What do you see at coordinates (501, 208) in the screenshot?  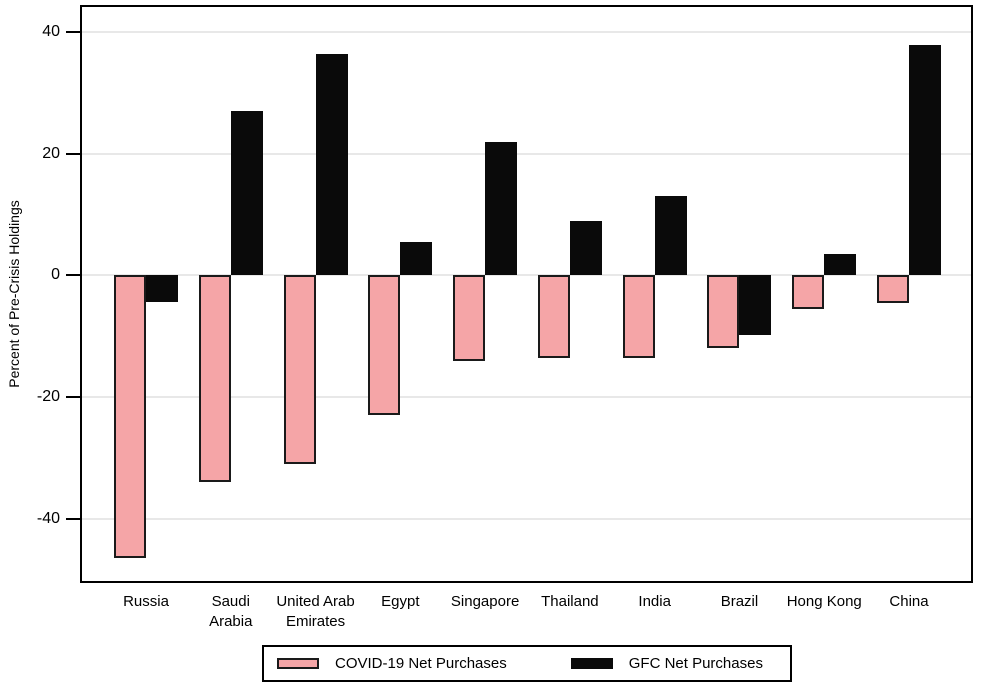 I see `bar-gfc-singapore` at bounding box center [501, 208].